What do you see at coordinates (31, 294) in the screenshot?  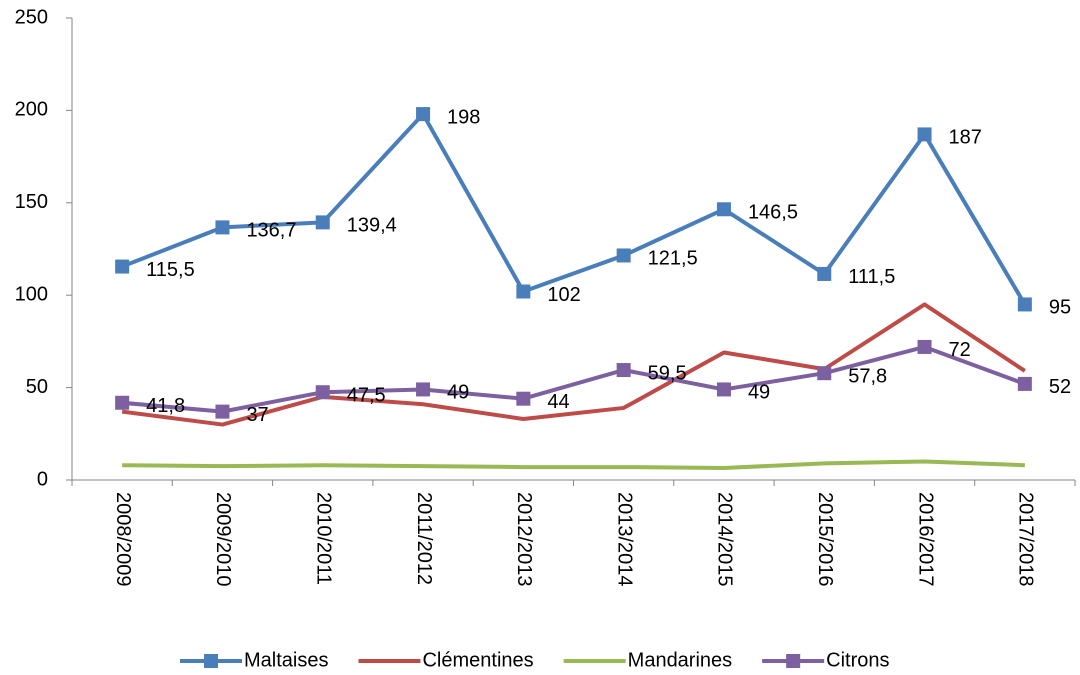 I see `y-tick-label: 100` at bounding box center [31, 294].